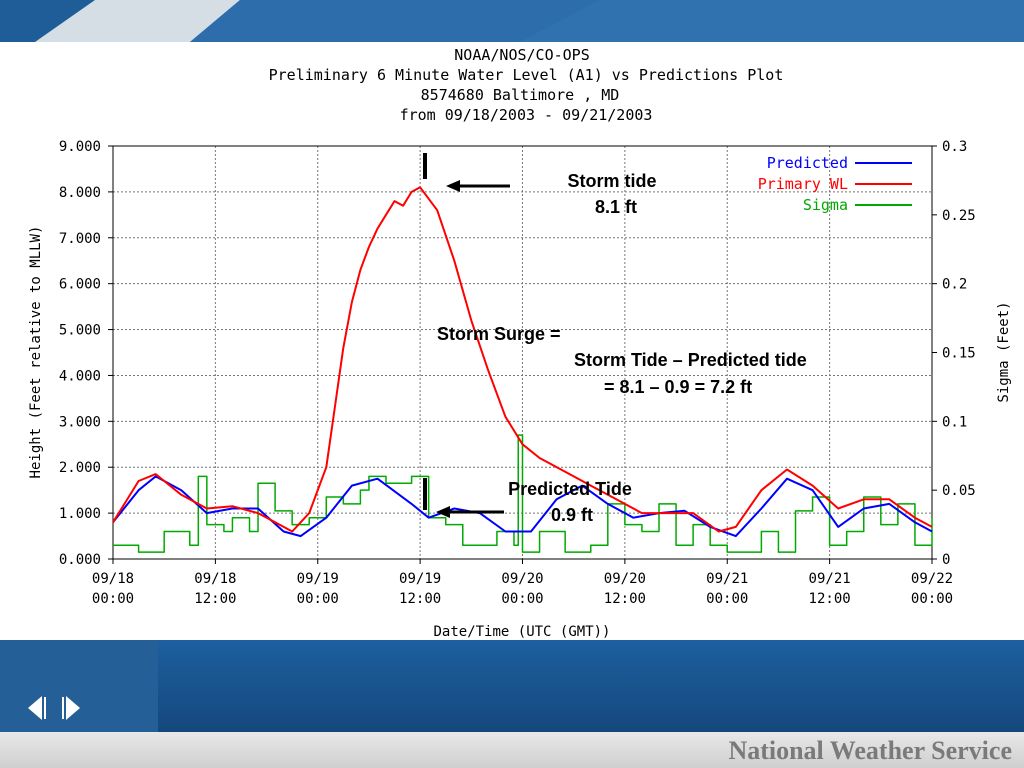 The image size is (1024, 768). What do you see at coordinates (45, 708) in the screenshot?
I see `previous-bar-icon` at bounding box center [45, 708].